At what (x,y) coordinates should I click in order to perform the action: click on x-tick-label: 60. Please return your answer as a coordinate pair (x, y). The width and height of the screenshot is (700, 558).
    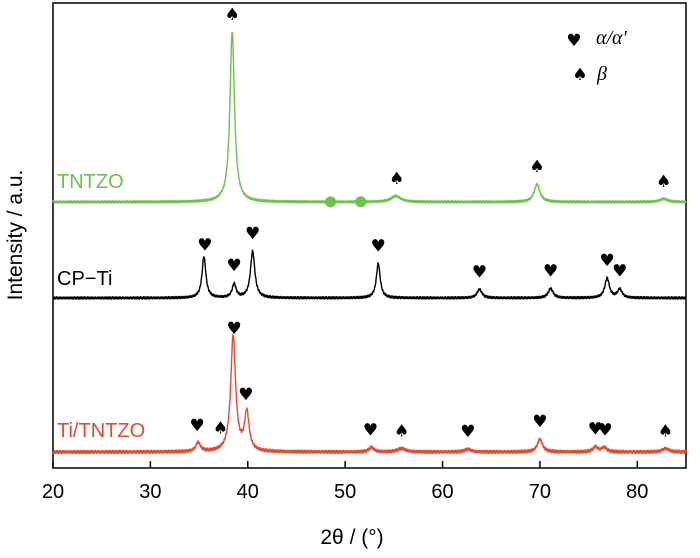
    Looking at the image, I should click on (442, 492).